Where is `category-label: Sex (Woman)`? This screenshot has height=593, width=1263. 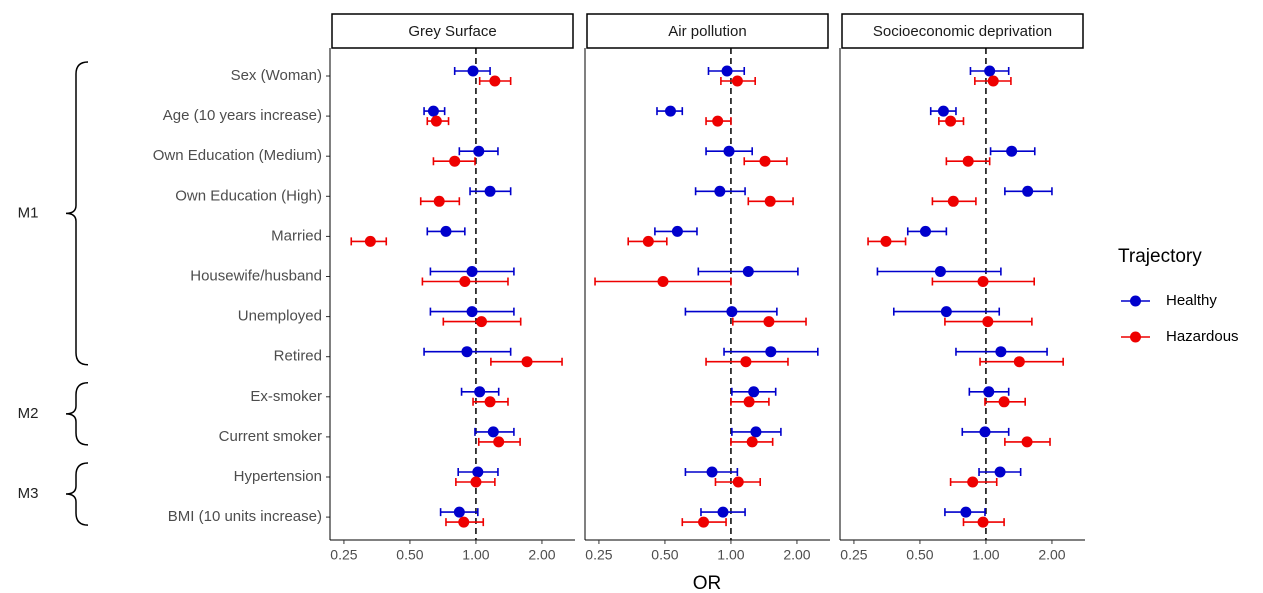 category-label: Sex (Woman) is located at coordinates (276, 75).